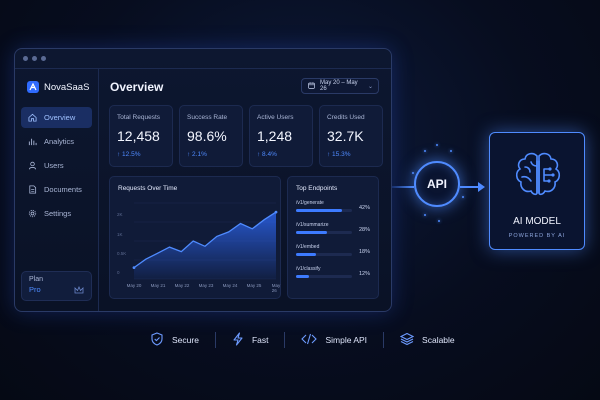  What do you see at coordinates (438, 340) in the screenshot?
I see `feature-label: Scalable` at bounding box center [438, 340].